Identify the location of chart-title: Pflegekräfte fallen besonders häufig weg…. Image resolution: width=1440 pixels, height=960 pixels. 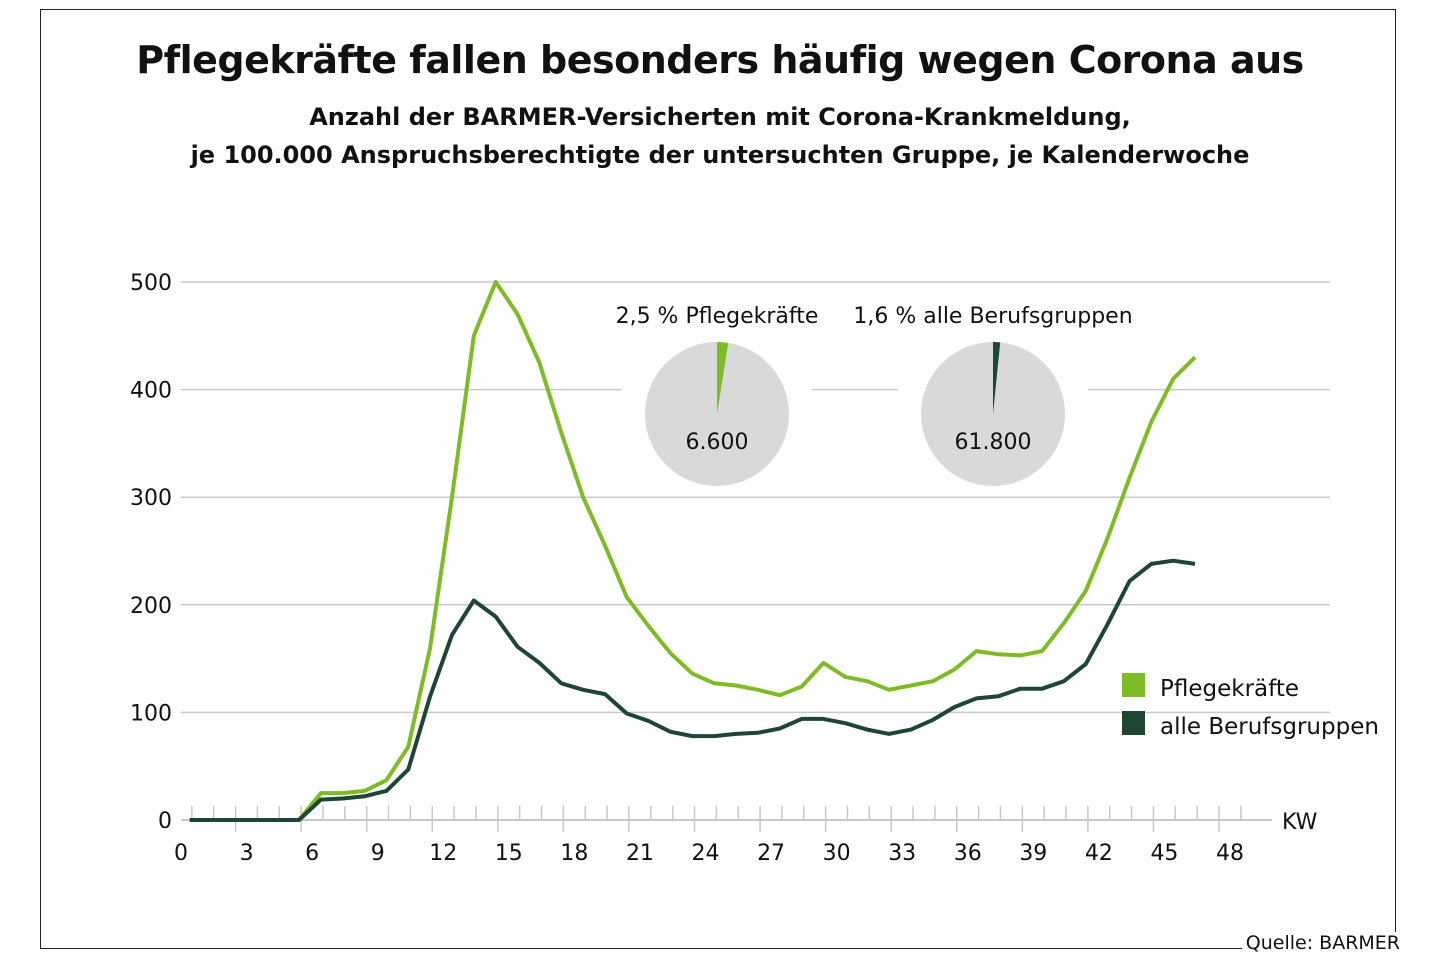
(720, 60).